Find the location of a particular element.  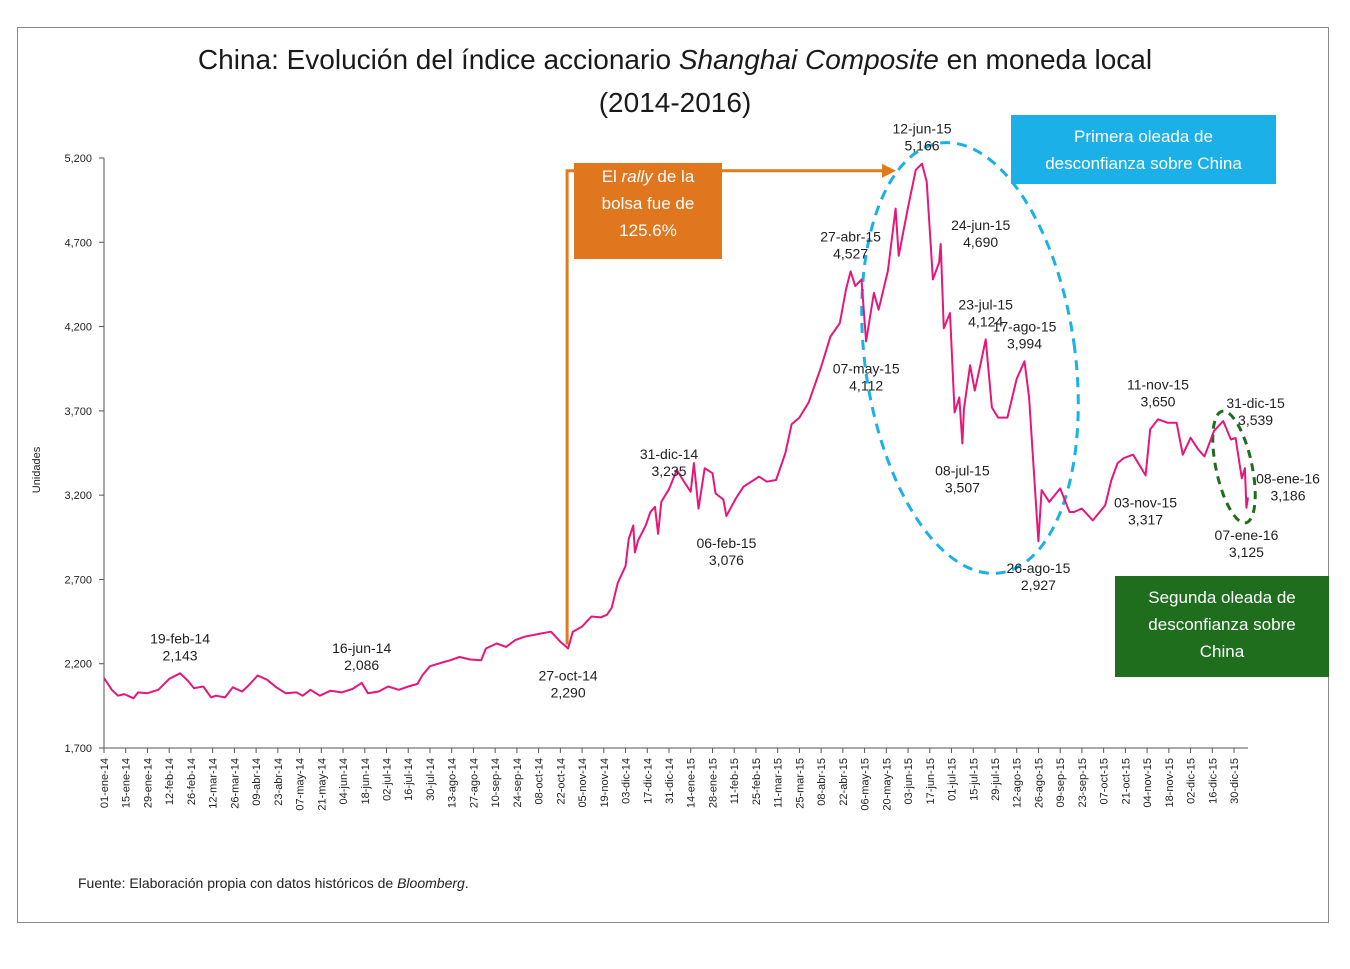

x-tick-label: 29-jul-15 is located at coordinates (996, 779).